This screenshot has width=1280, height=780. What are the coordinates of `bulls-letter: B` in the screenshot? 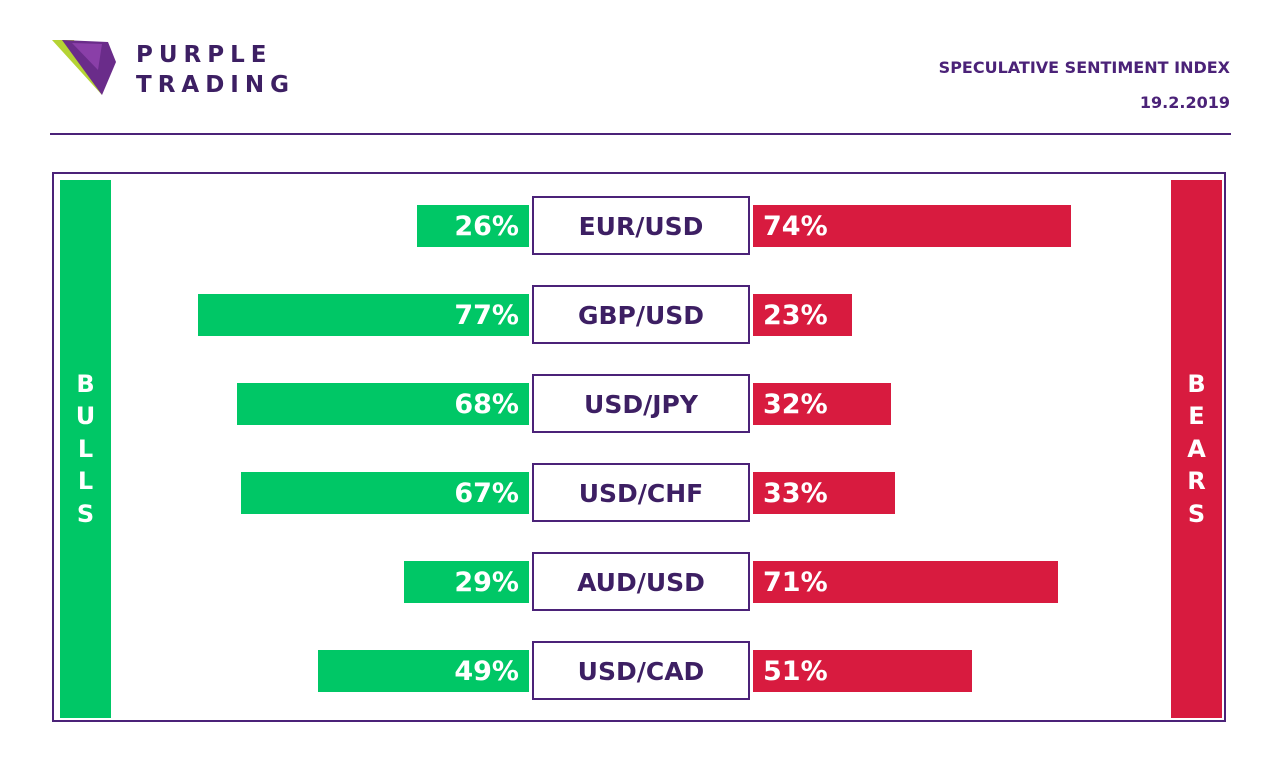 It's located at (85, 383).